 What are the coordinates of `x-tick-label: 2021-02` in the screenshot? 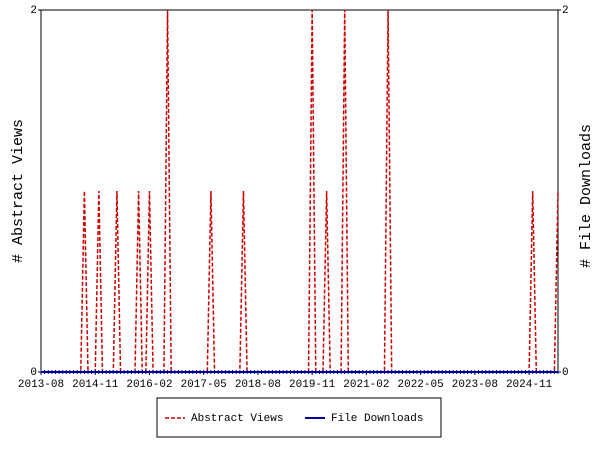 It's located at (366, 385).